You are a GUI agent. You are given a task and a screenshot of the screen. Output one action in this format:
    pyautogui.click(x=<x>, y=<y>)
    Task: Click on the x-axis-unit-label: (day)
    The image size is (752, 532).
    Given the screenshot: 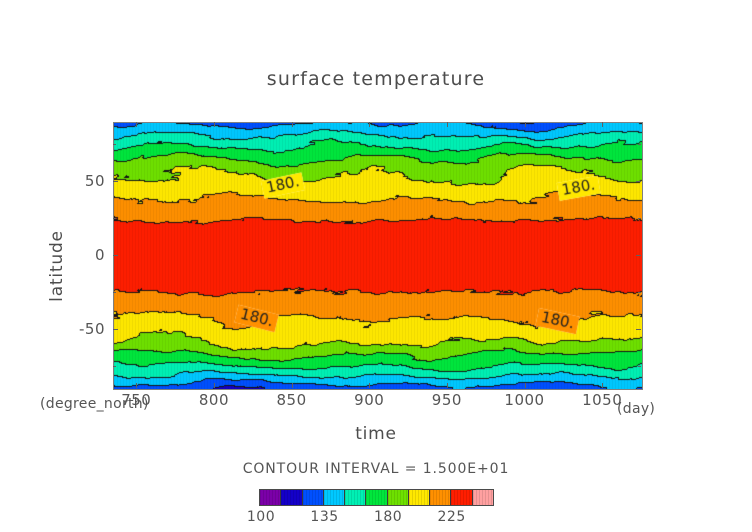 What is the action you would take?
    pyautogui.click(x=636, y=409)
    